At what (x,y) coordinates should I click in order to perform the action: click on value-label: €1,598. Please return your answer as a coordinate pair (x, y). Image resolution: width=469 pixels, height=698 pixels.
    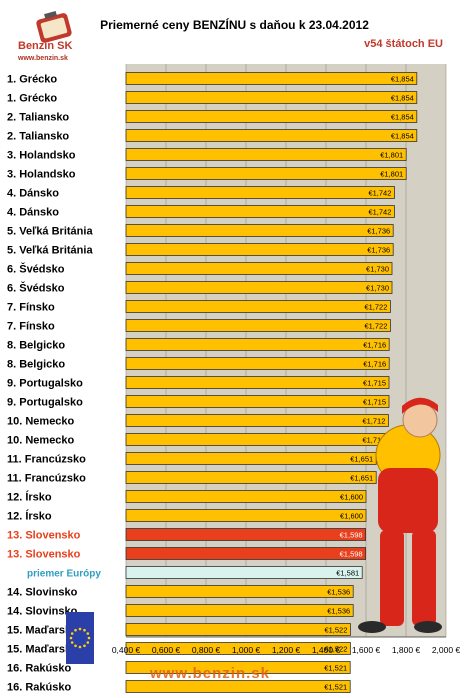
    Looking at the image, I should click on (351, 535).